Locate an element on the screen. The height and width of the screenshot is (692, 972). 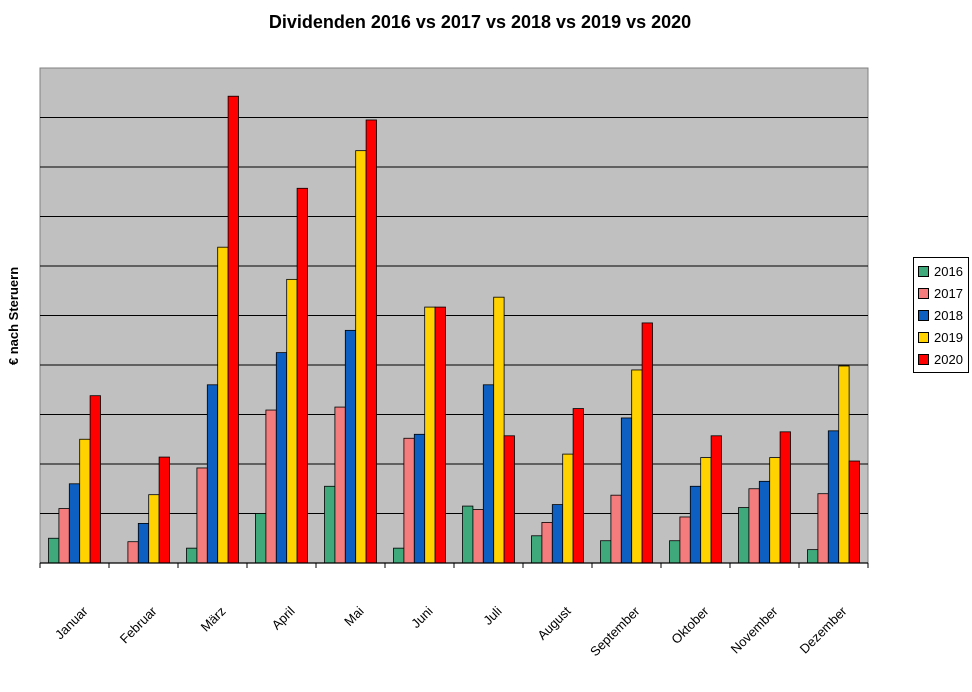
x-tick-label: Mai is located at coordinates (353, 615).